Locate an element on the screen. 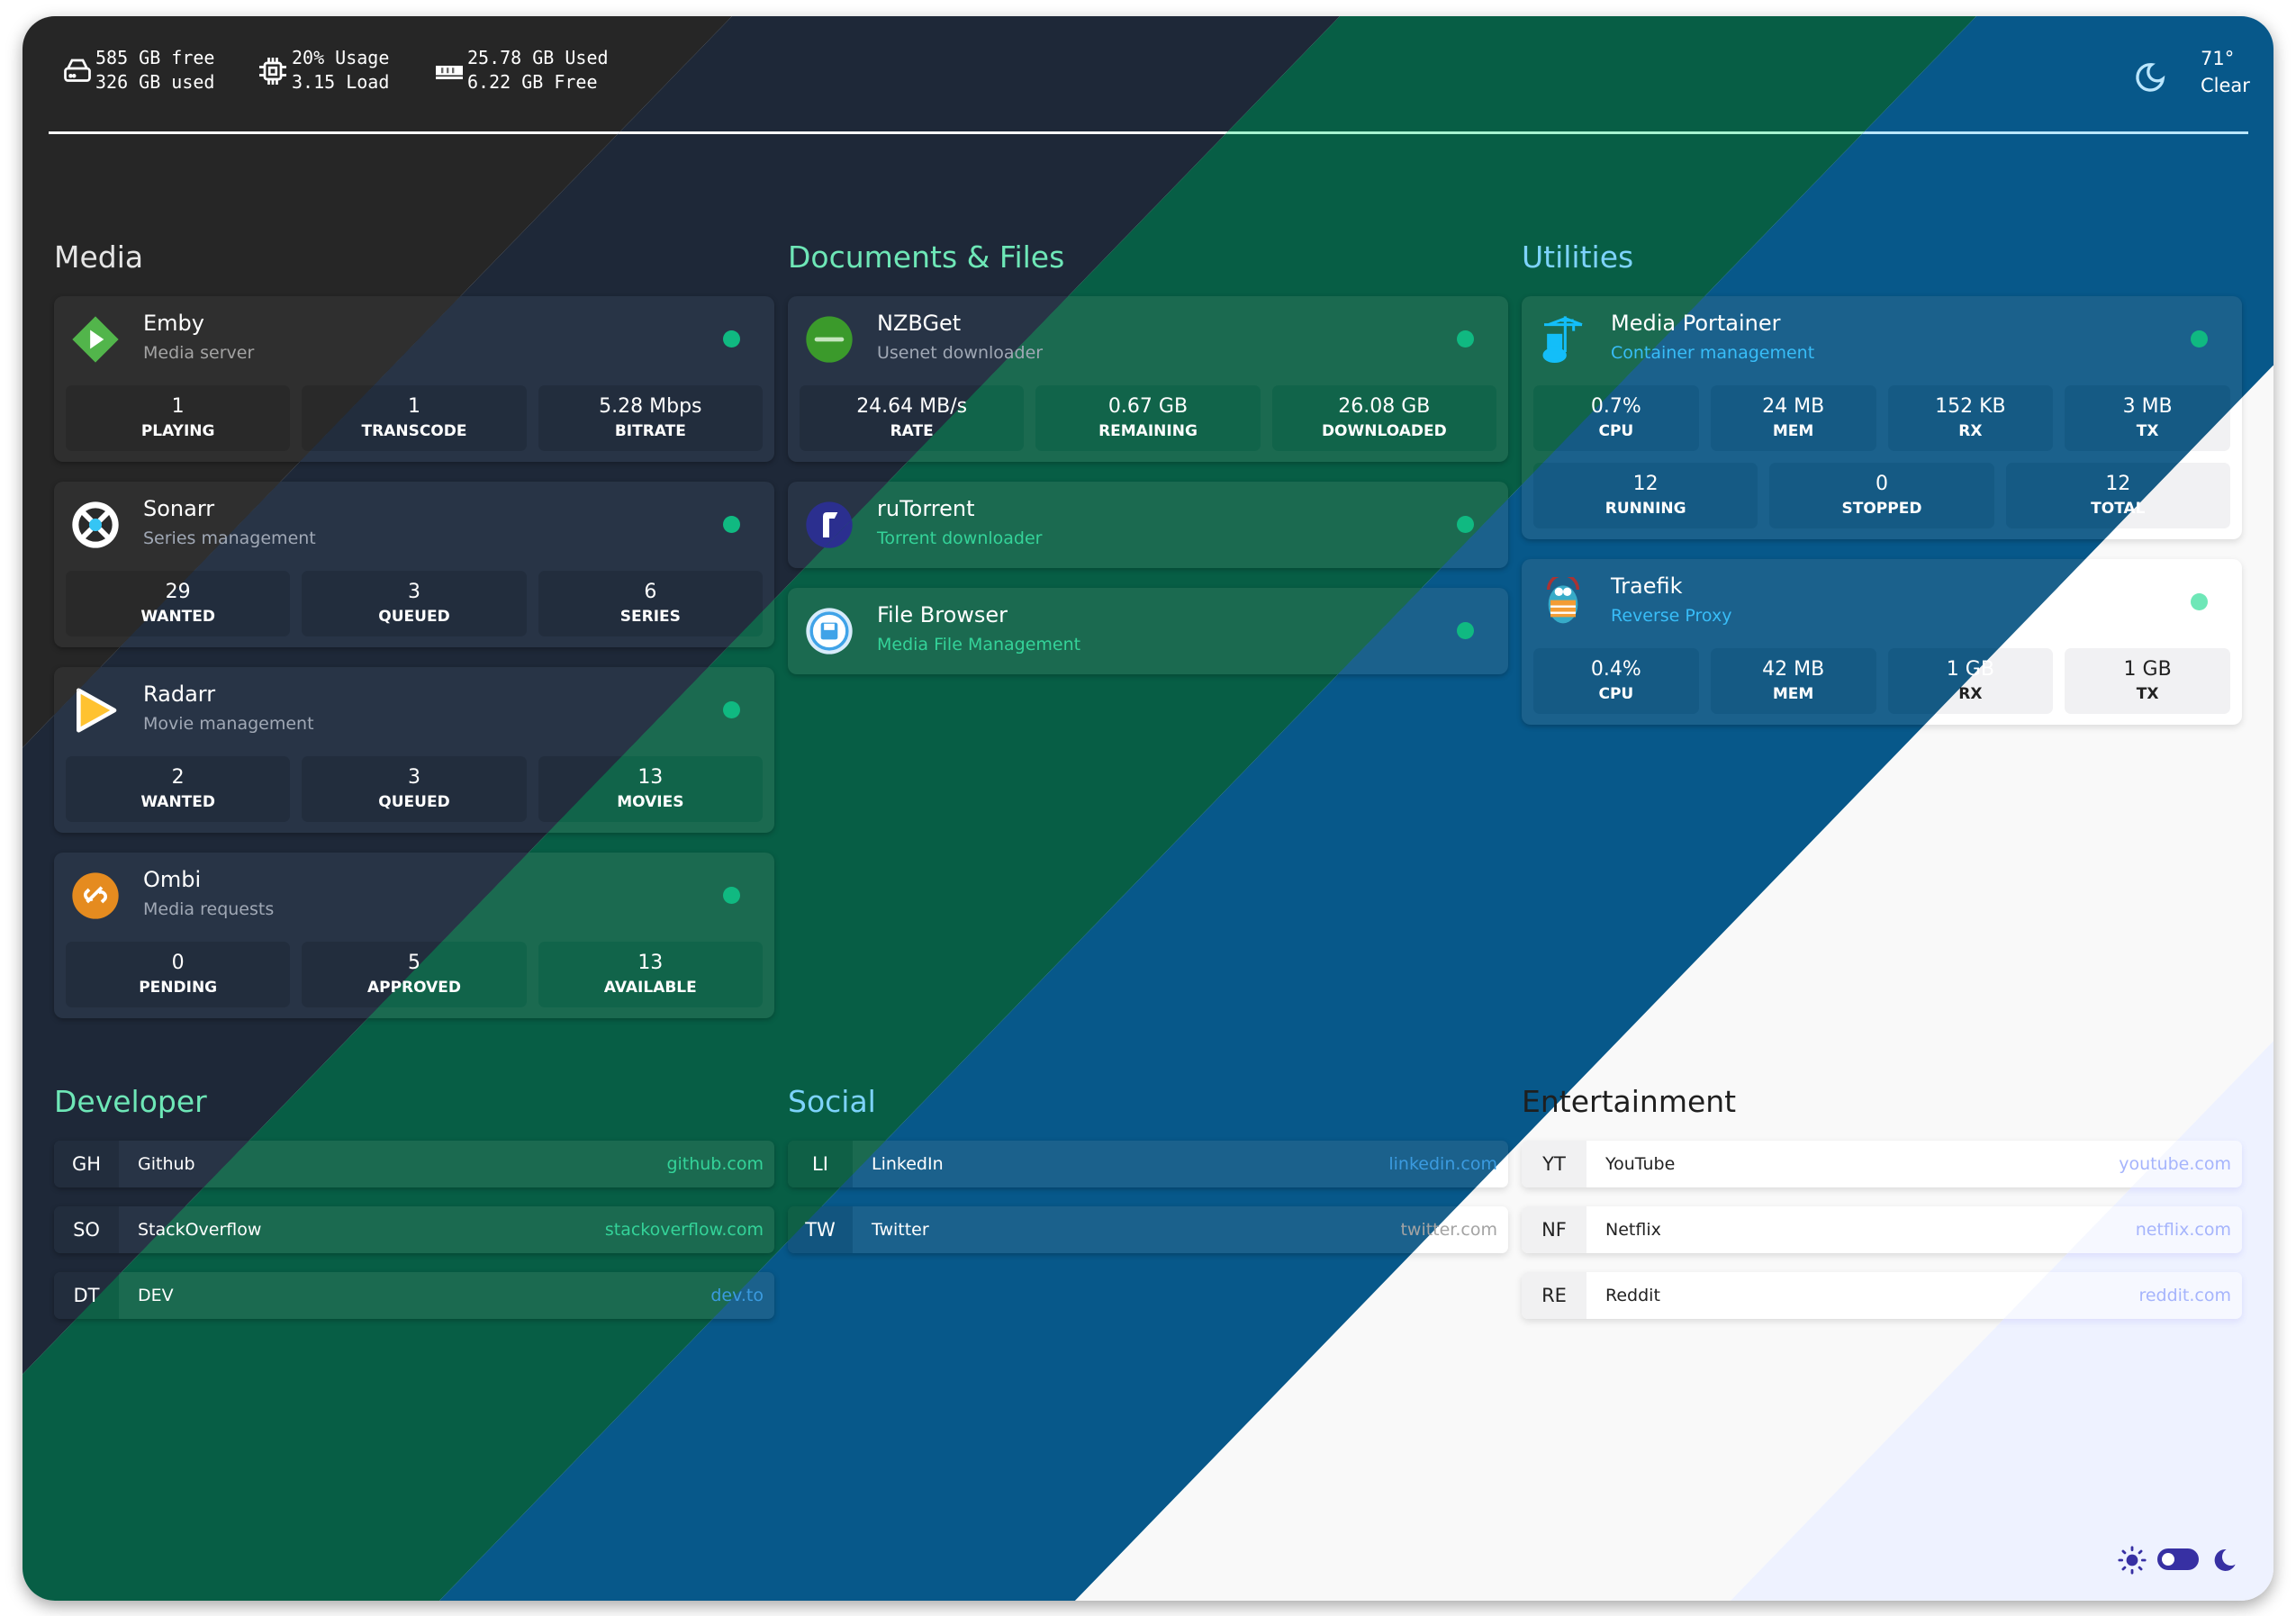 This screenshot has width=2296, height=1616. stat-tile: 0 PENDING is located at coordinates (178, 974).